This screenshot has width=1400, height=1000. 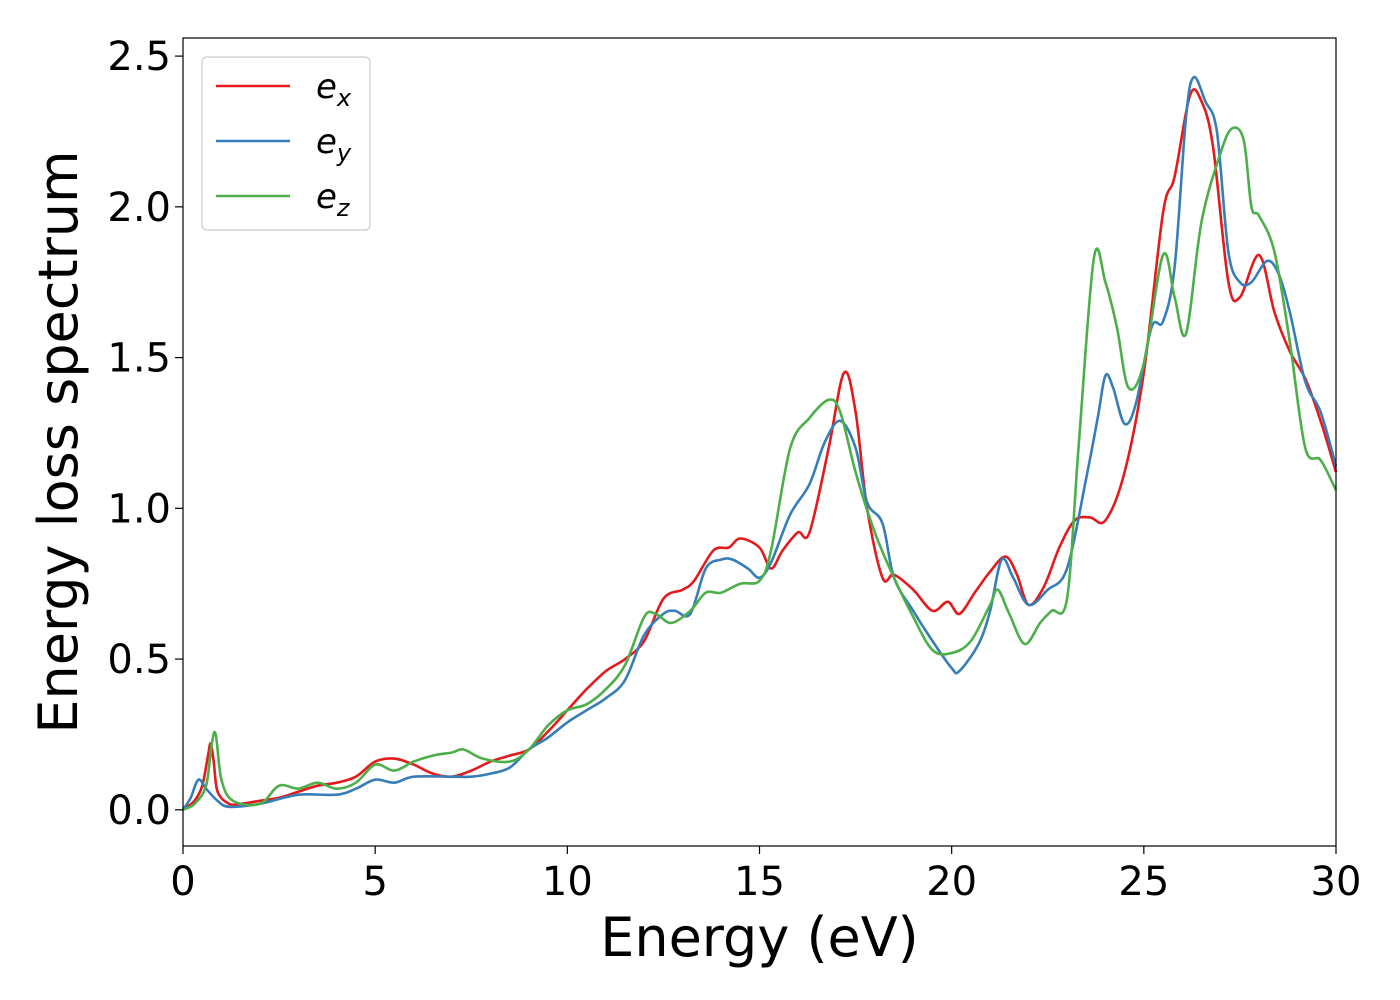 What do you see at coordinates (374, 882) in the screenshot?
I see `x-tick-label: 5` at bounding box center [374, 882].